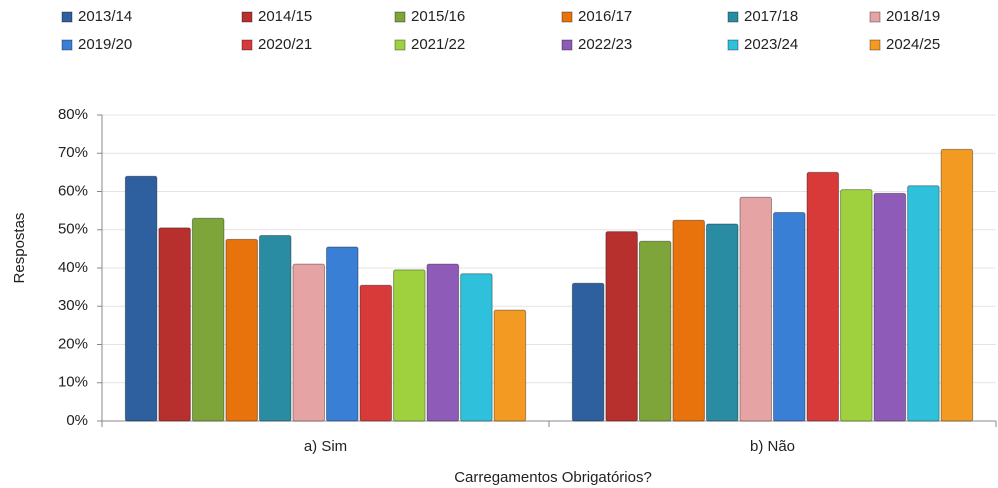 The image size is (998, 488). I want to click on y-tick-label: 50%, so click(73, 229).